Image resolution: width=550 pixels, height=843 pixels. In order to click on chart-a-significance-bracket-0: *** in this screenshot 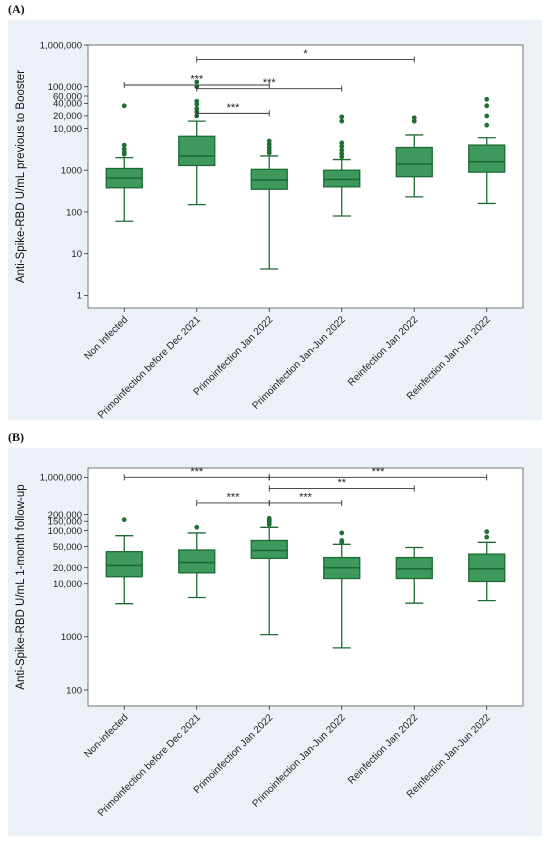, I will do `click(196, 81)`.